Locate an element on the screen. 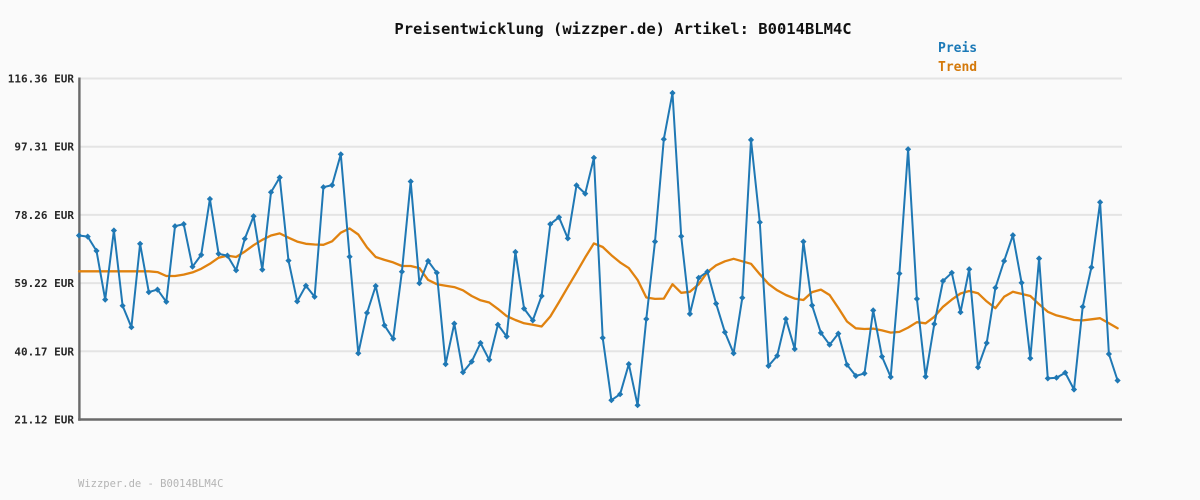 The width and height of the screenshot is (1200, 500). y-axis-tick-label: 97.31 EUR is located at coordinates (44, 147).